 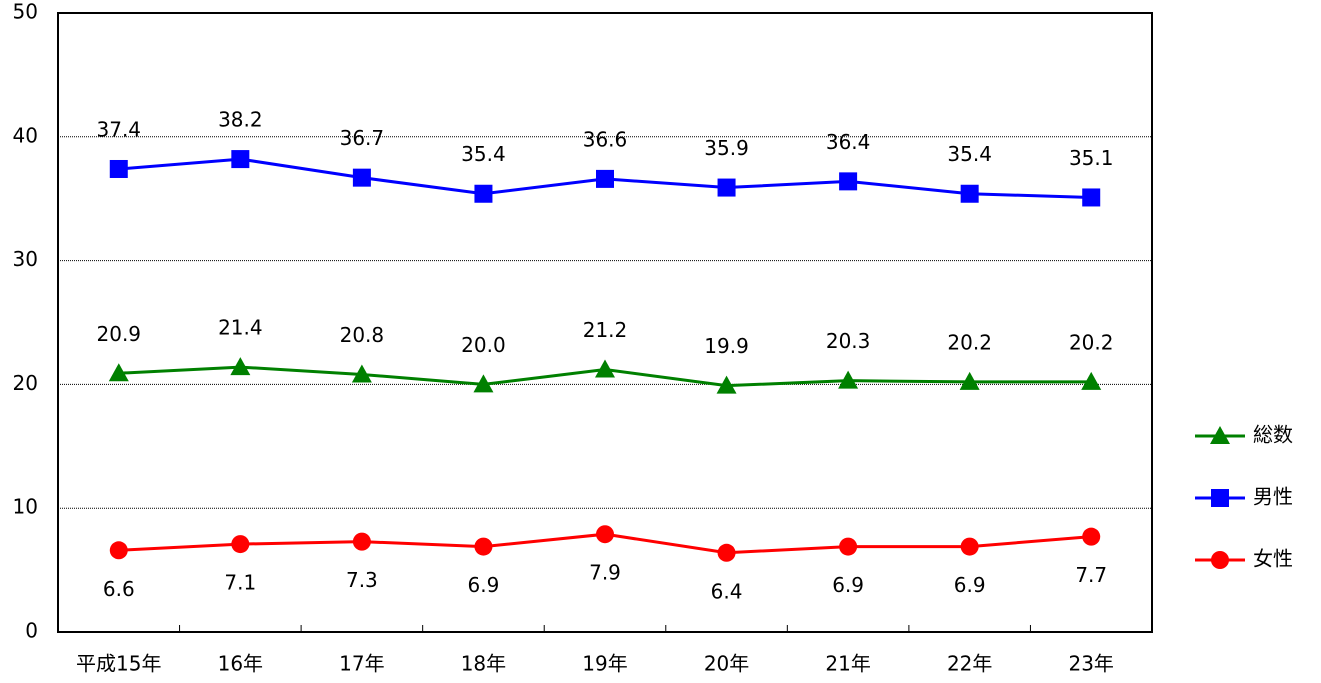 I want to click on value-label: 36.7, so click(x=362, y=138).